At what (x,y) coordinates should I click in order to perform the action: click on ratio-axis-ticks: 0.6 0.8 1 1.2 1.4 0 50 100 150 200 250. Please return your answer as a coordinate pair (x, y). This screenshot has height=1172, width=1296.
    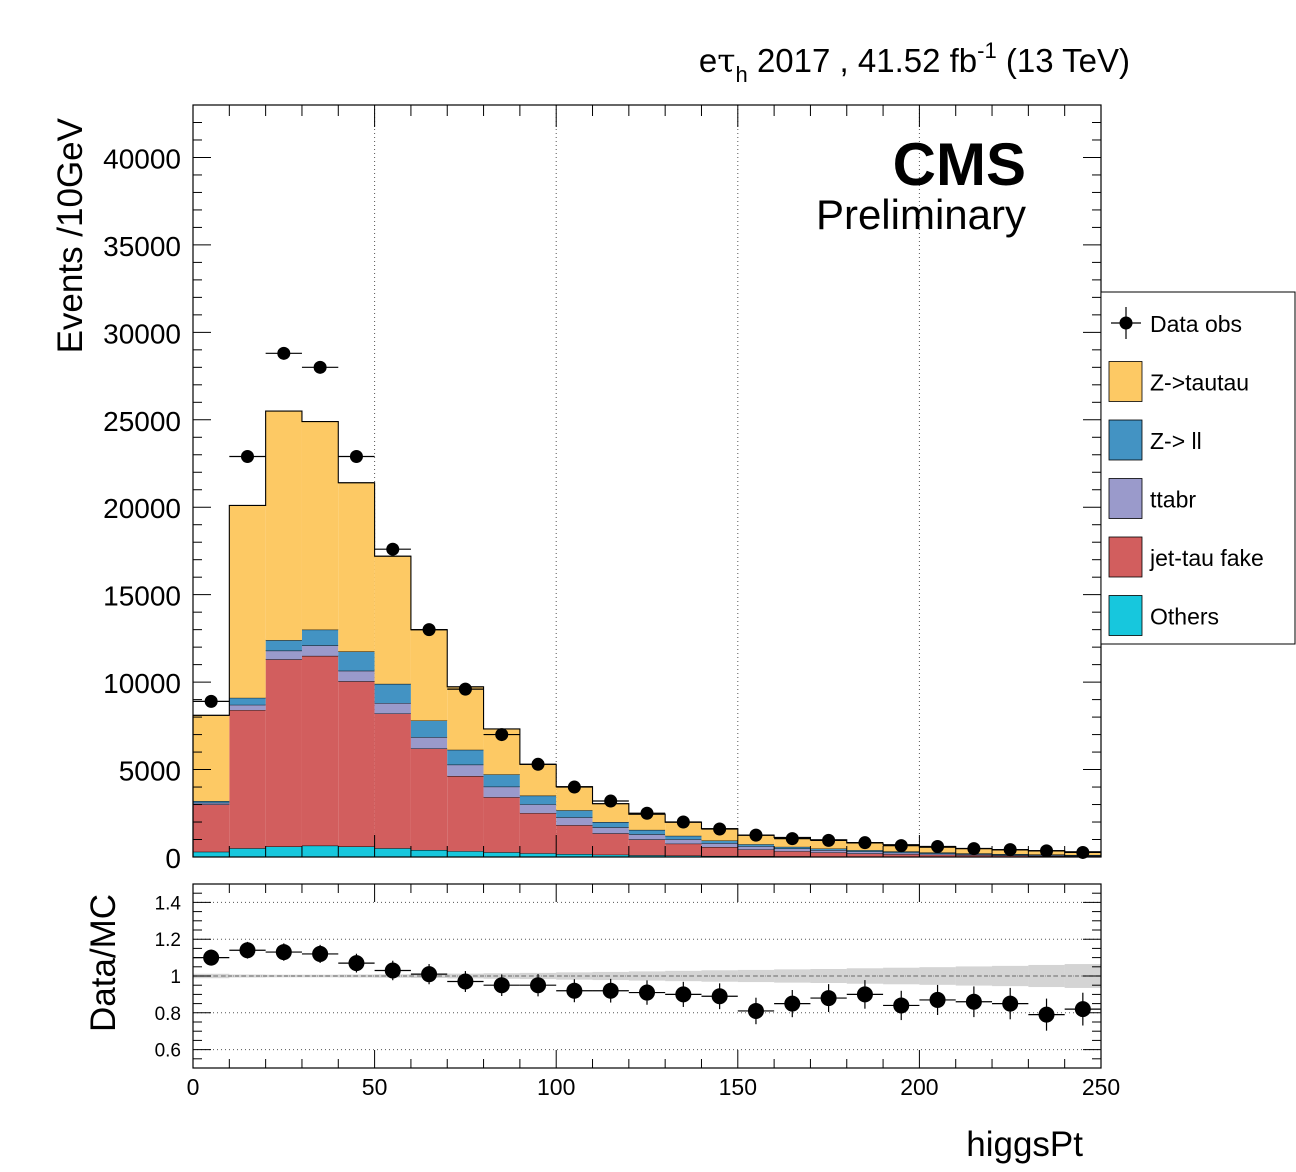
    Looking at the image, I should click on (637, 991).